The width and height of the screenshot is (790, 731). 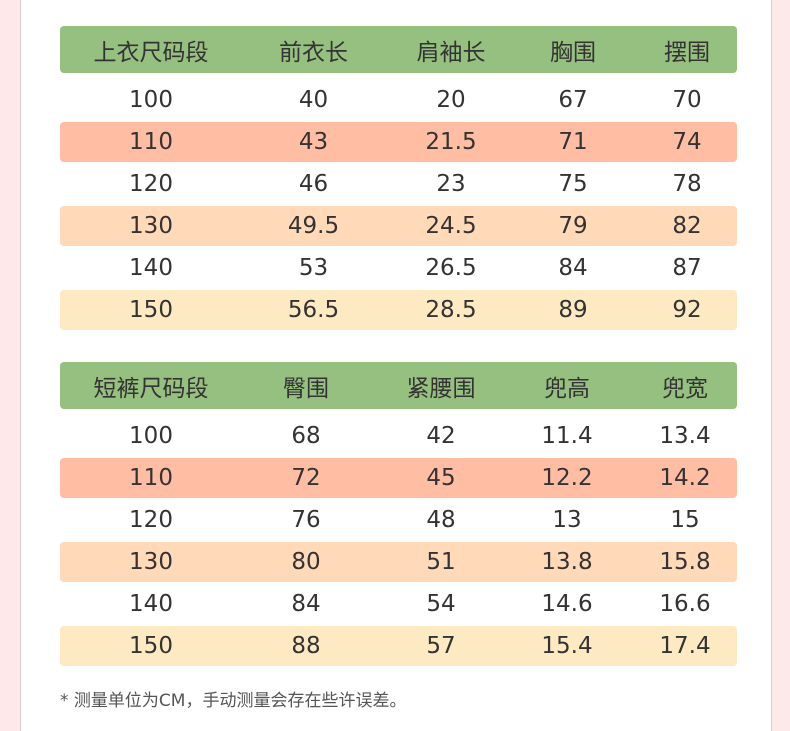 I want to click on value-cell: 16.6, so click(x=685, y=604).